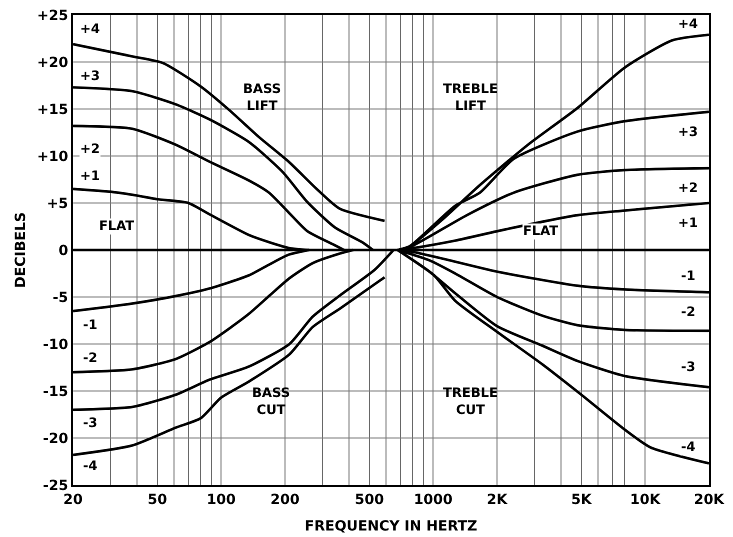 Image resolution: width=733 pixels, height=537 pixels. What do you see at coordinates (497, 500) in the screenshot?
I see `x-tick-label: 2K` at bounding box center [497, 500].